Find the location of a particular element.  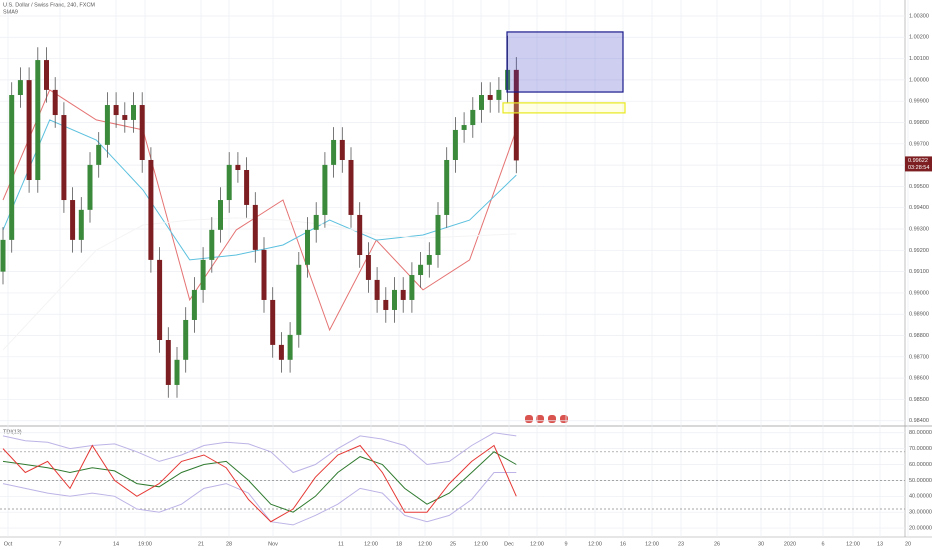

x-tick-label: 30 is located at coordinates (761, 544).